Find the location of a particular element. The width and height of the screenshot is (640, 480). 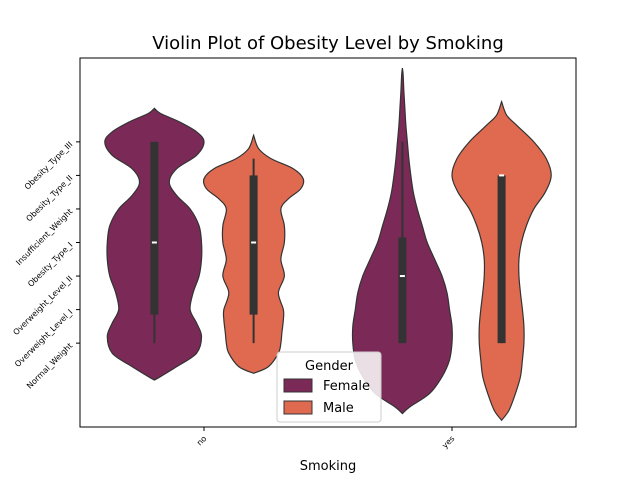

iqr-box-female-yes is located at coordinates (402, 290).